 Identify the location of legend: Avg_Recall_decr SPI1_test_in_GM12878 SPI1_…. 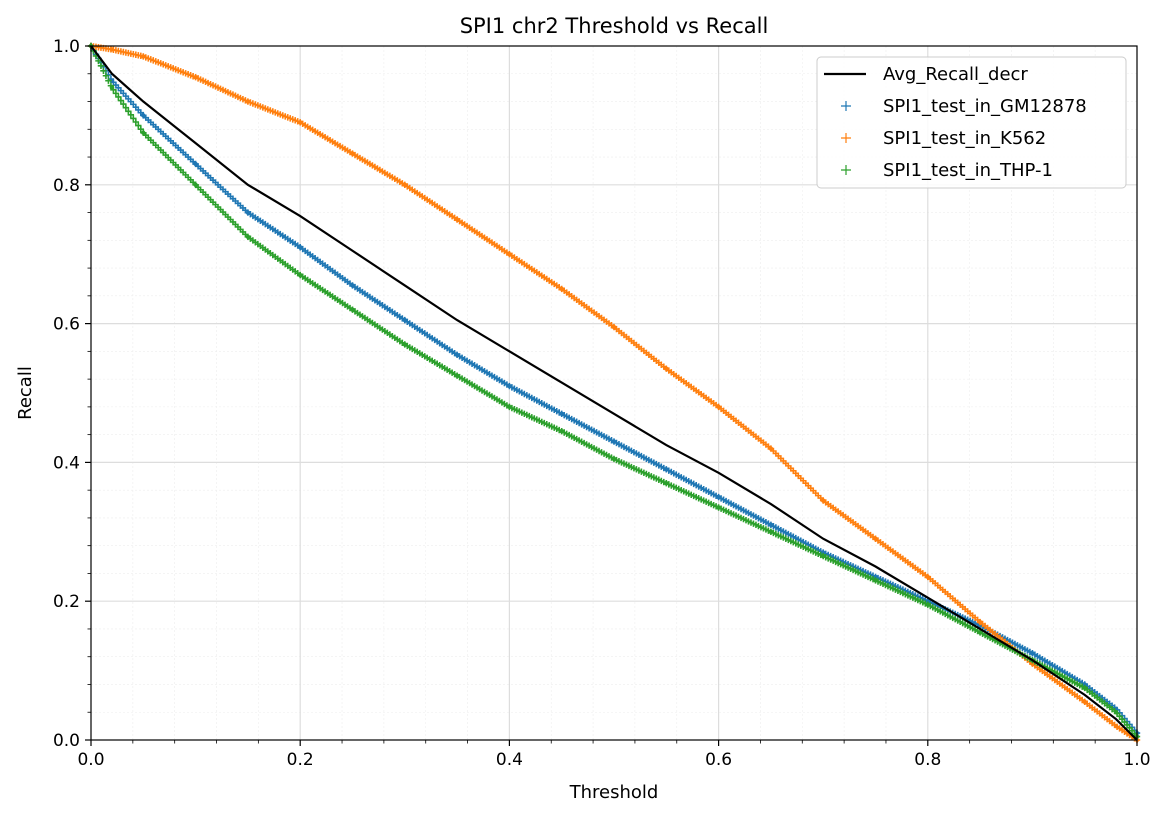
(971, 122).